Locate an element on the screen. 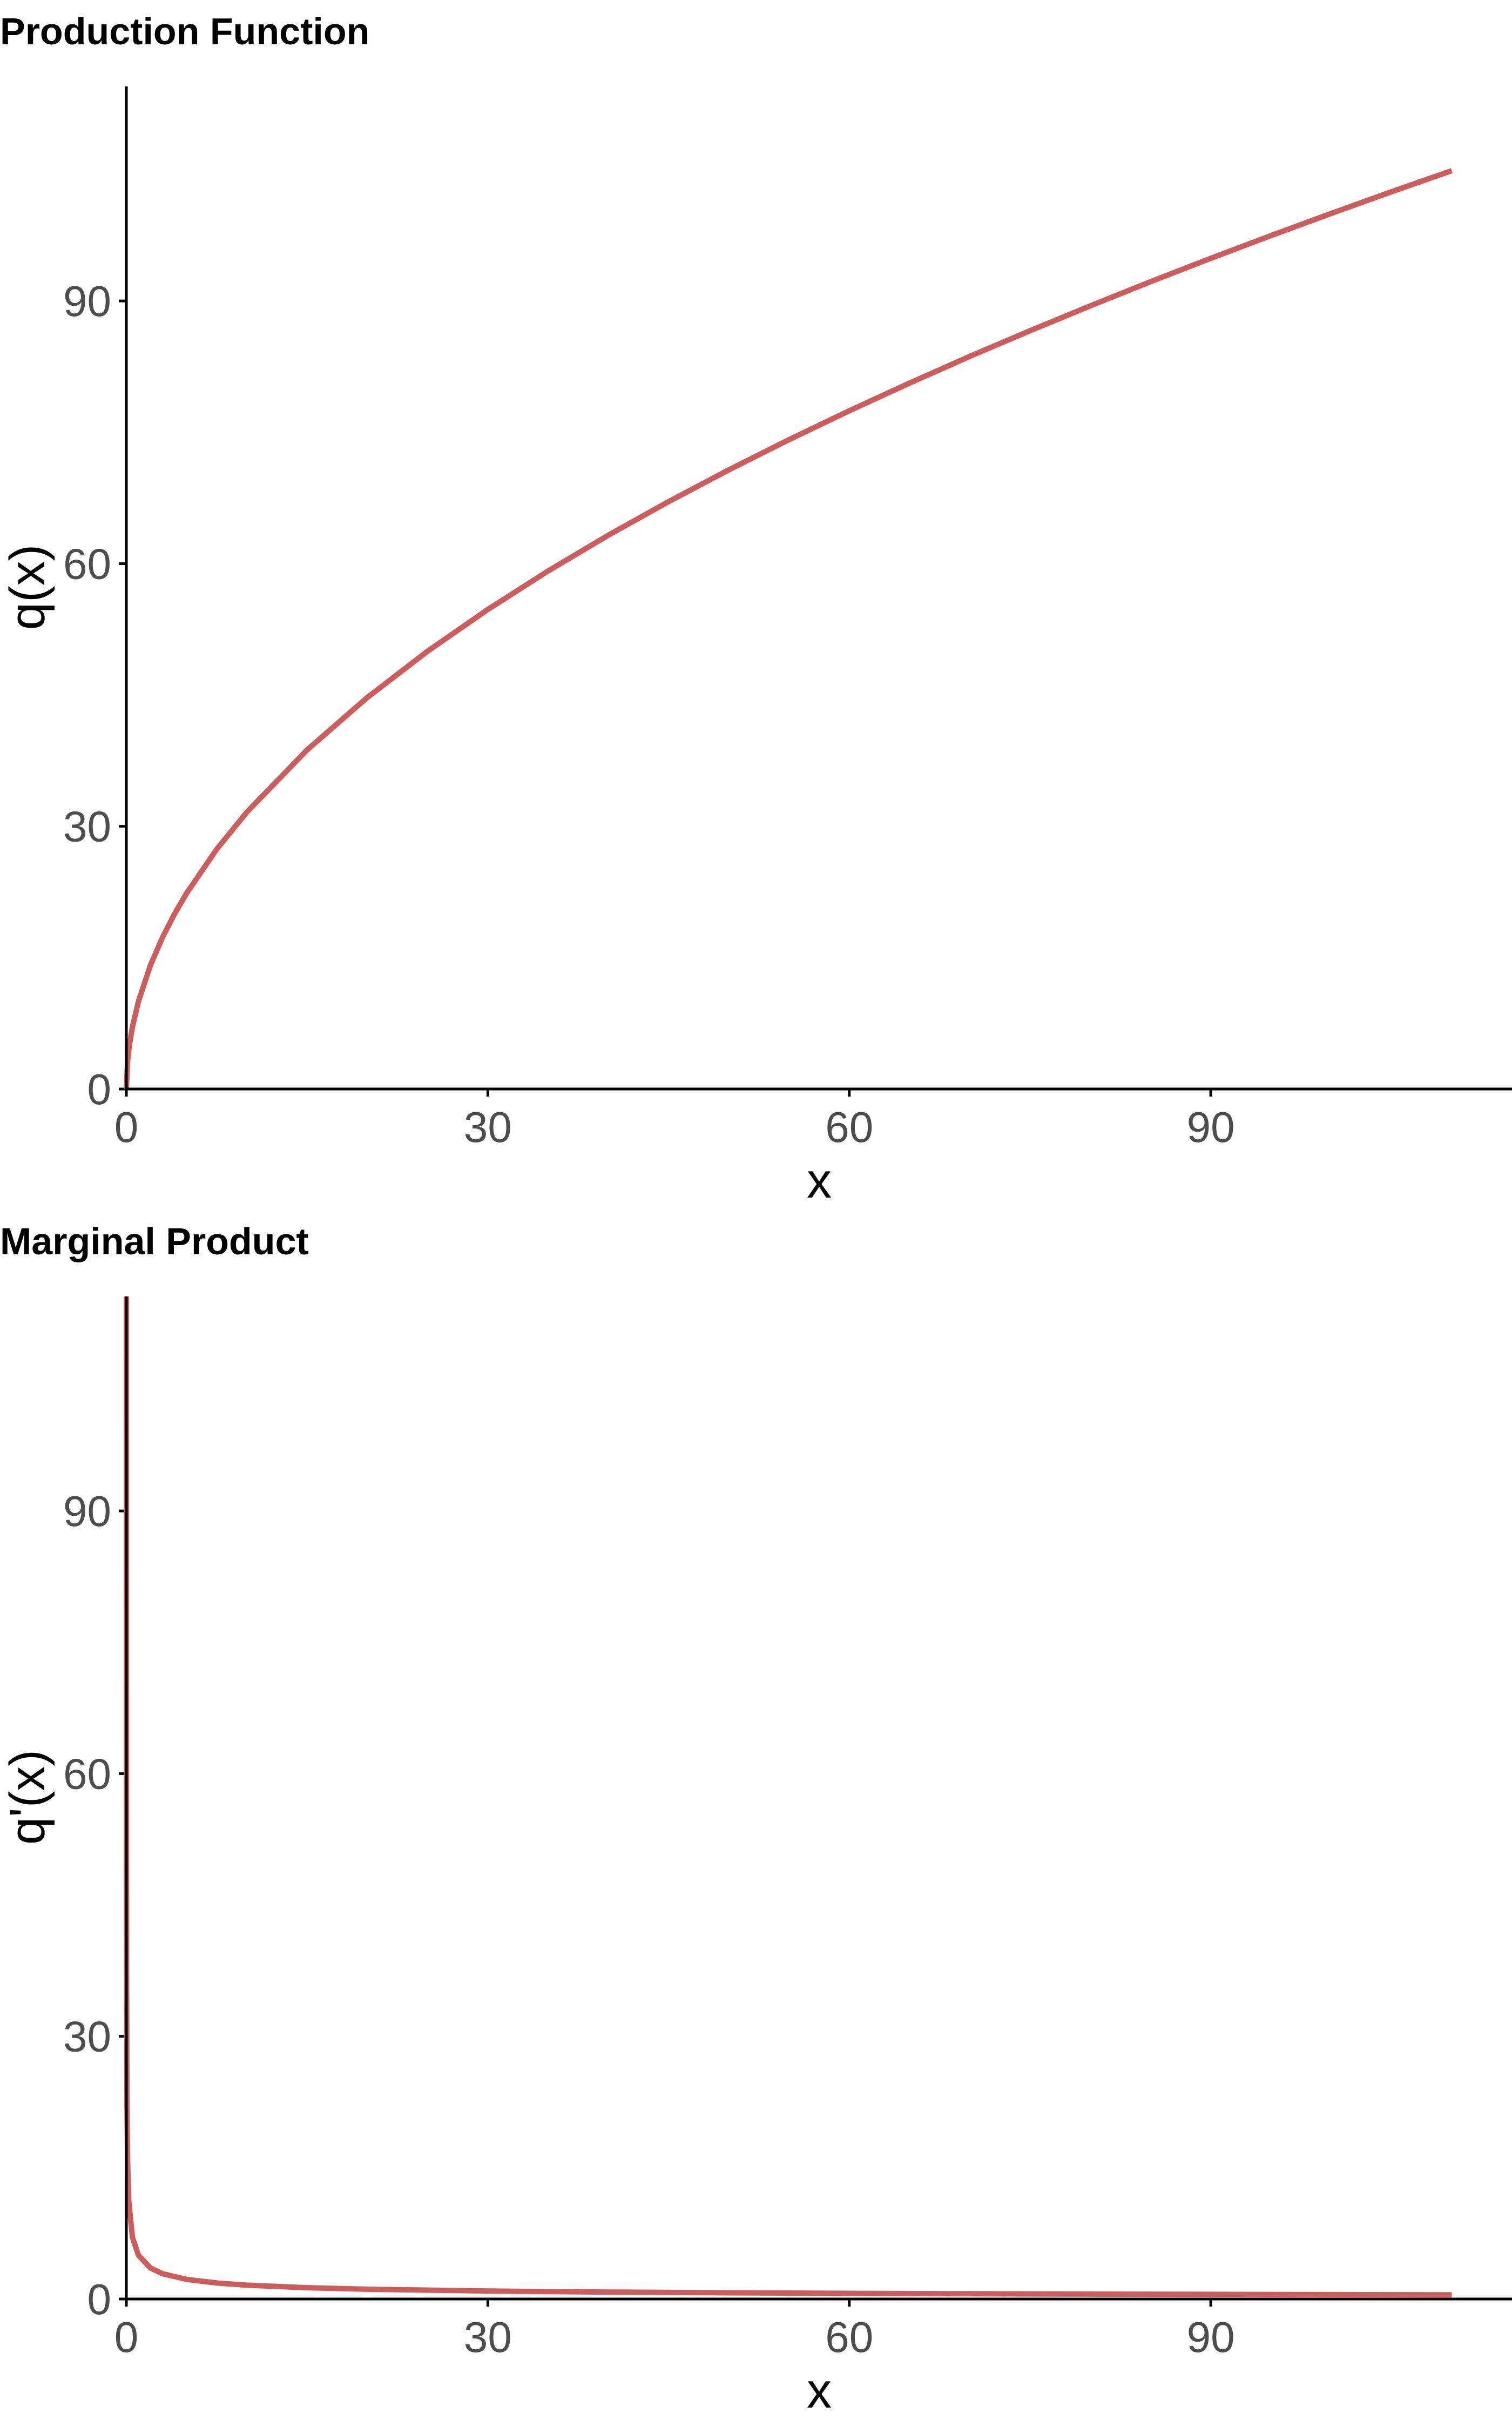  chart-title: Production Function is located at coordinates (185, 31).